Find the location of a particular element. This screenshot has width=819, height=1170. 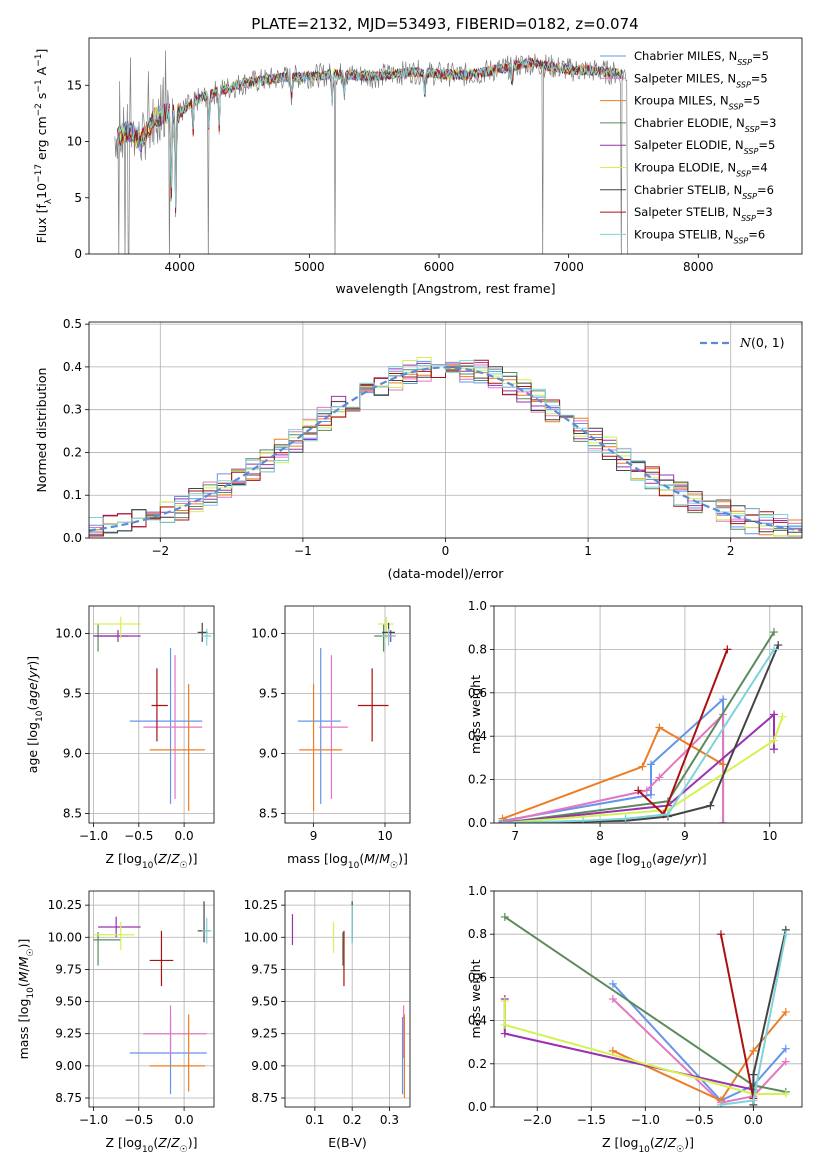

y-tick-label: 0 is located at coordinates (78, 254).